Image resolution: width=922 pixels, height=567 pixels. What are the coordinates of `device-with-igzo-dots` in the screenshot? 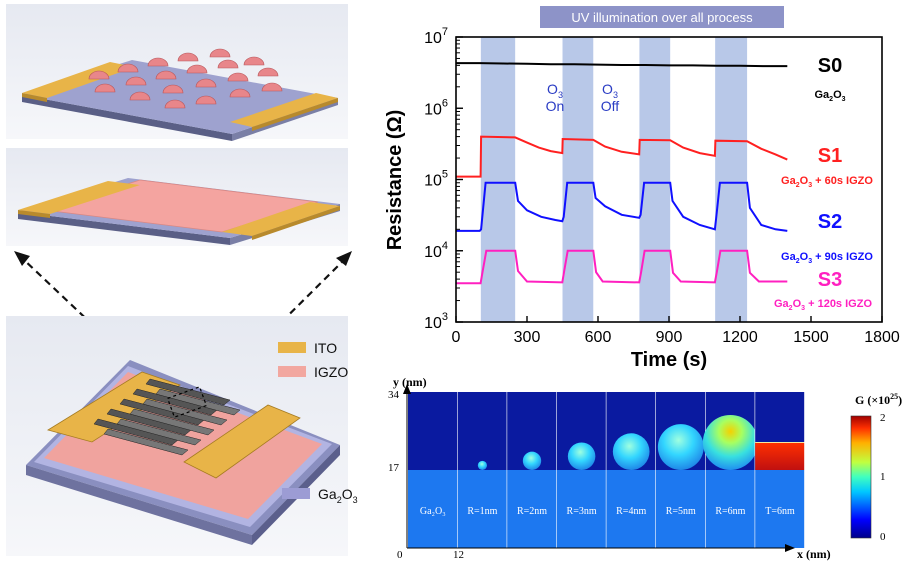 It's located at (180, 94).